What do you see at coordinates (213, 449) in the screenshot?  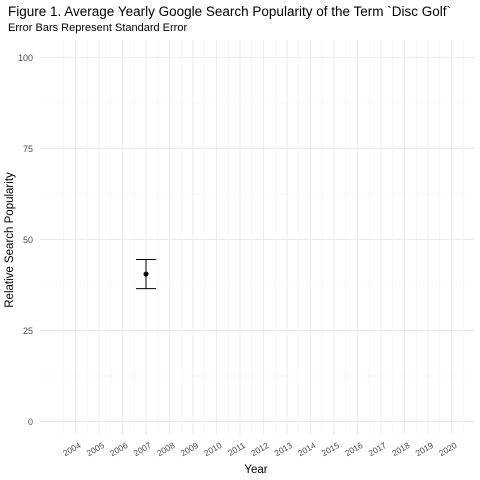 I see `x-tick-label: 2010` at bounding box center [213, 449].